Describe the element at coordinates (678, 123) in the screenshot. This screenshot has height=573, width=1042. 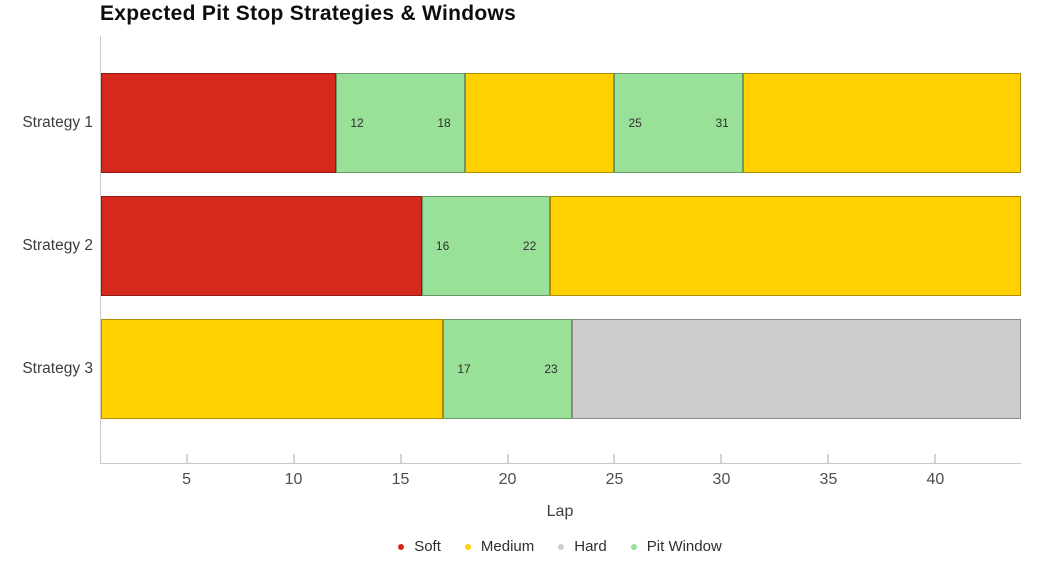
I see `bar-segment-pit-window: 25 31` at that location.